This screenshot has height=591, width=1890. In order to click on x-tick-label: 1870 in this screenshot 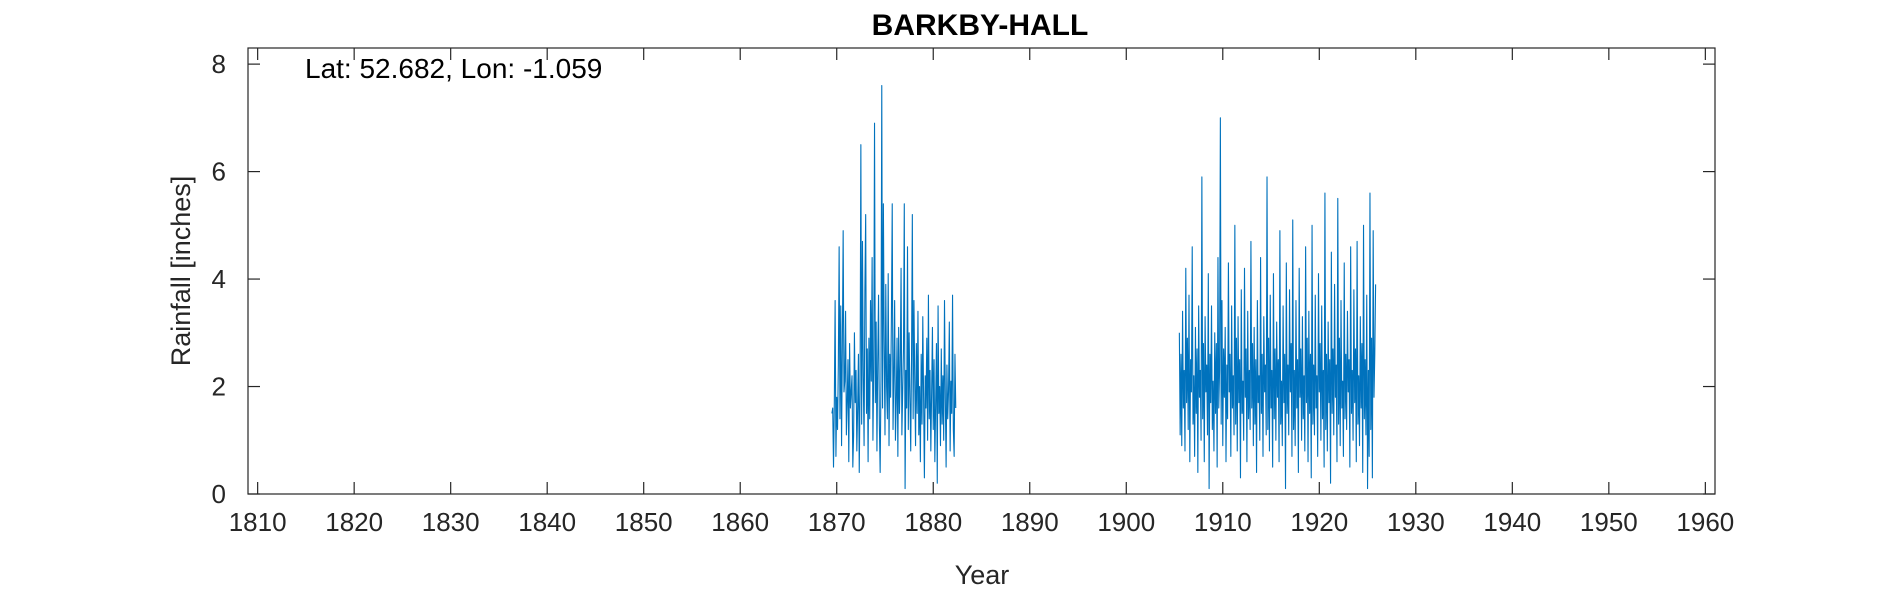, I will do `click(837, 522)`.